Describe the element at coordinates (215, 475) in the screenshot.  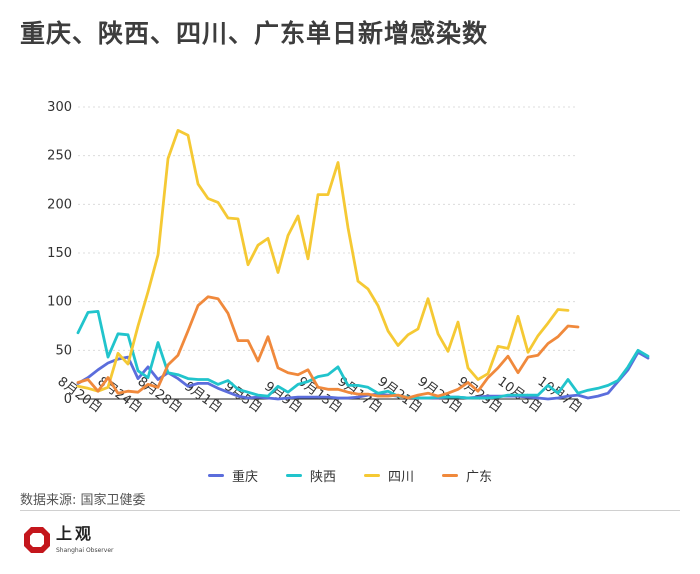
I see `legend-swatch-chongqing` at that location.